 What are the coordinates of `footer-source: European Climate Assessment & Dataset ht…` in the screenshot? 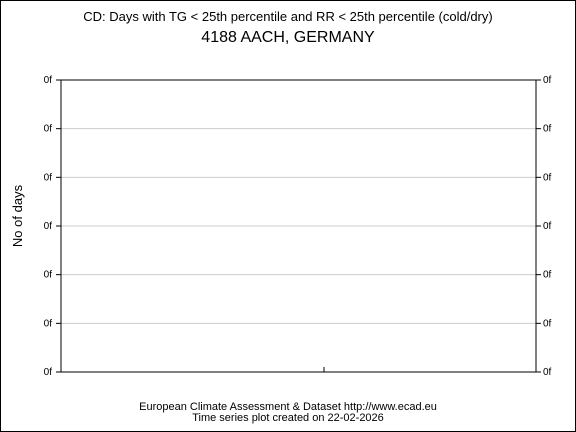 It's located at (288, 407).